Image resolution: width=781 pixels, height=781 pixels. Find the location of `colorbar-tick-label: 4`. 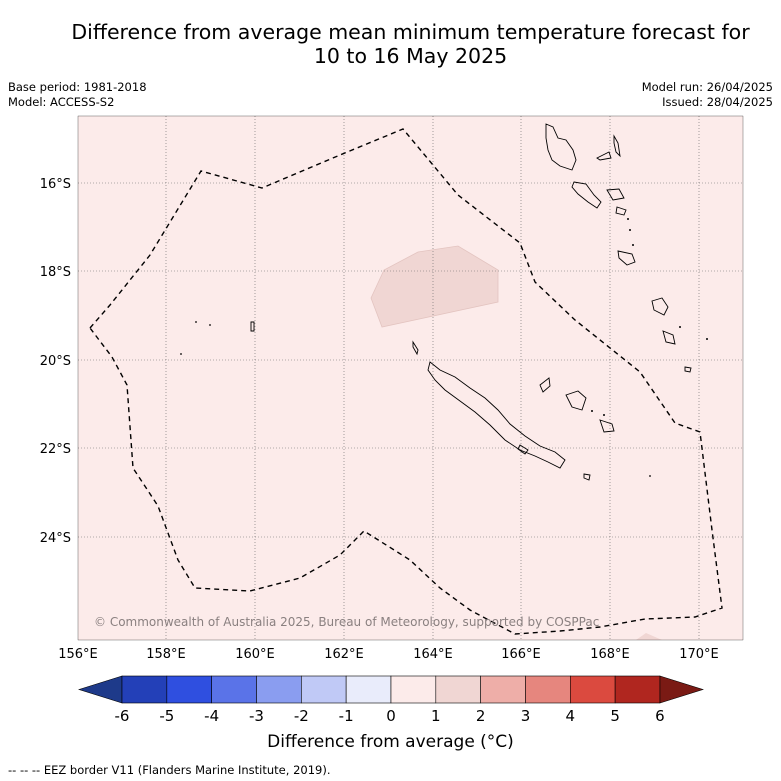

colorbar-tick-label: 4 is located at coordinates (571, 716).